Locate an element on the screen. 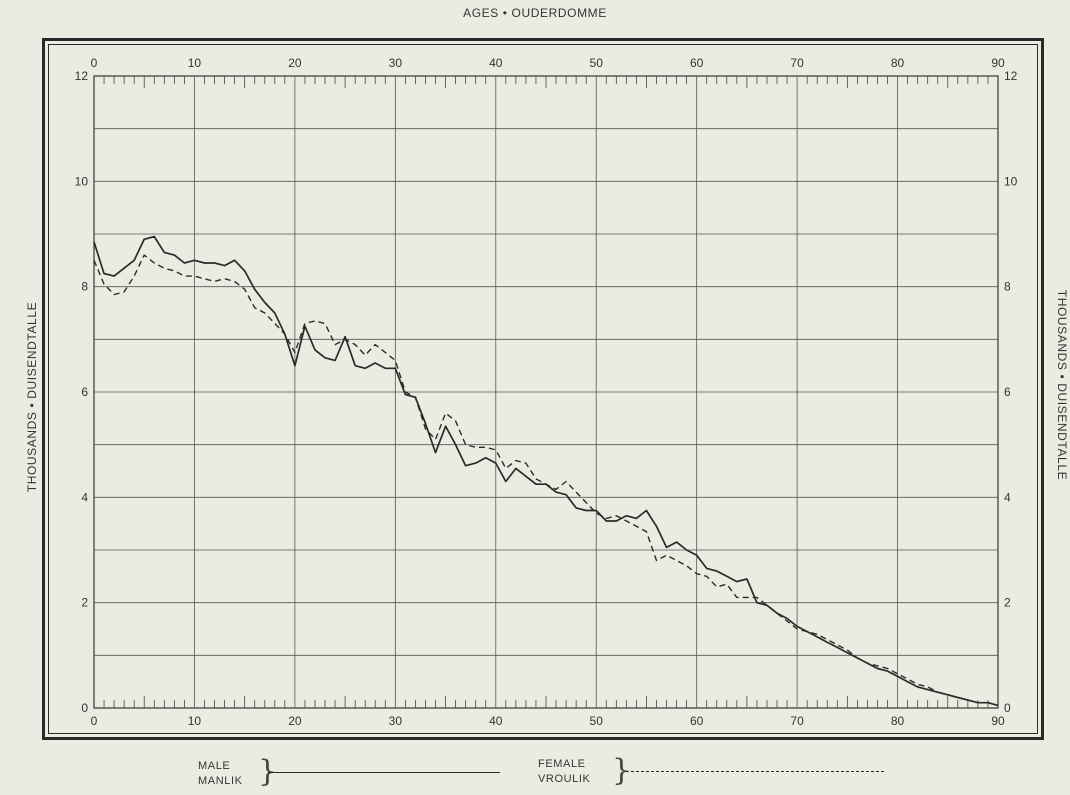  legend-female-line is located at coordinates (755, 771).